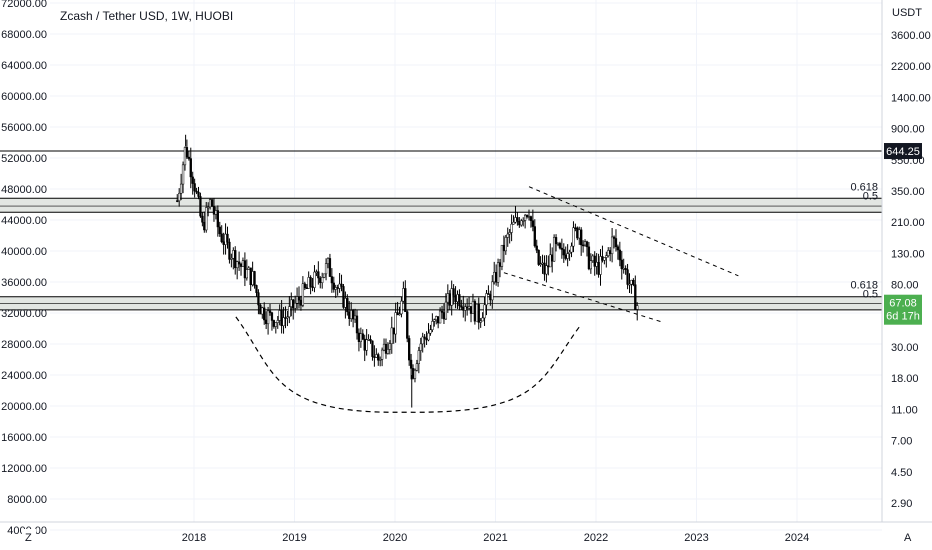 Image resolution: width=932 pixels, height=550 pixels. Describe the element at coordinates (24, 469) in the screenshot. I see `left-tick-label: 12000.00` at that location.